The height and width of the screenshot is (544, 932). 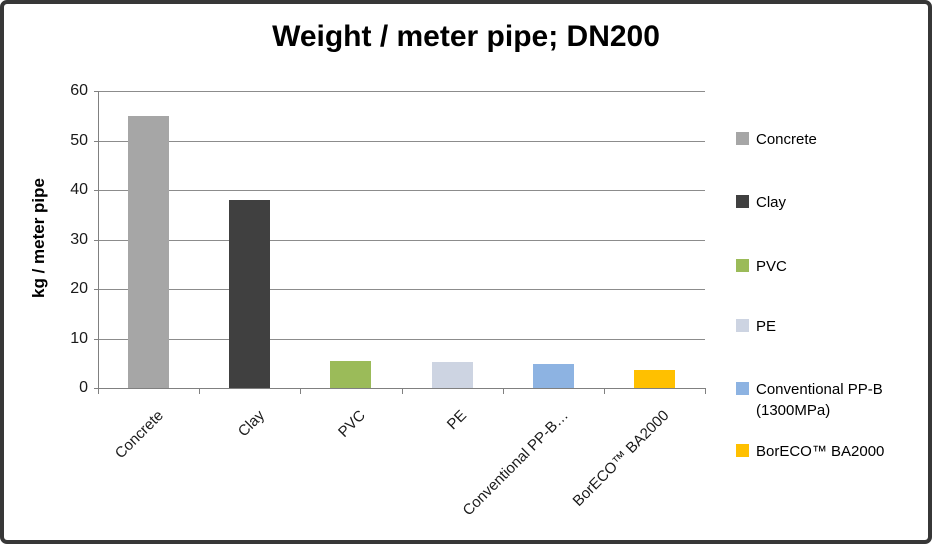 What do you see at coordinates (351, 374) in the screenshot?
I see `bar-pvc` at bounding box center [351, 374].